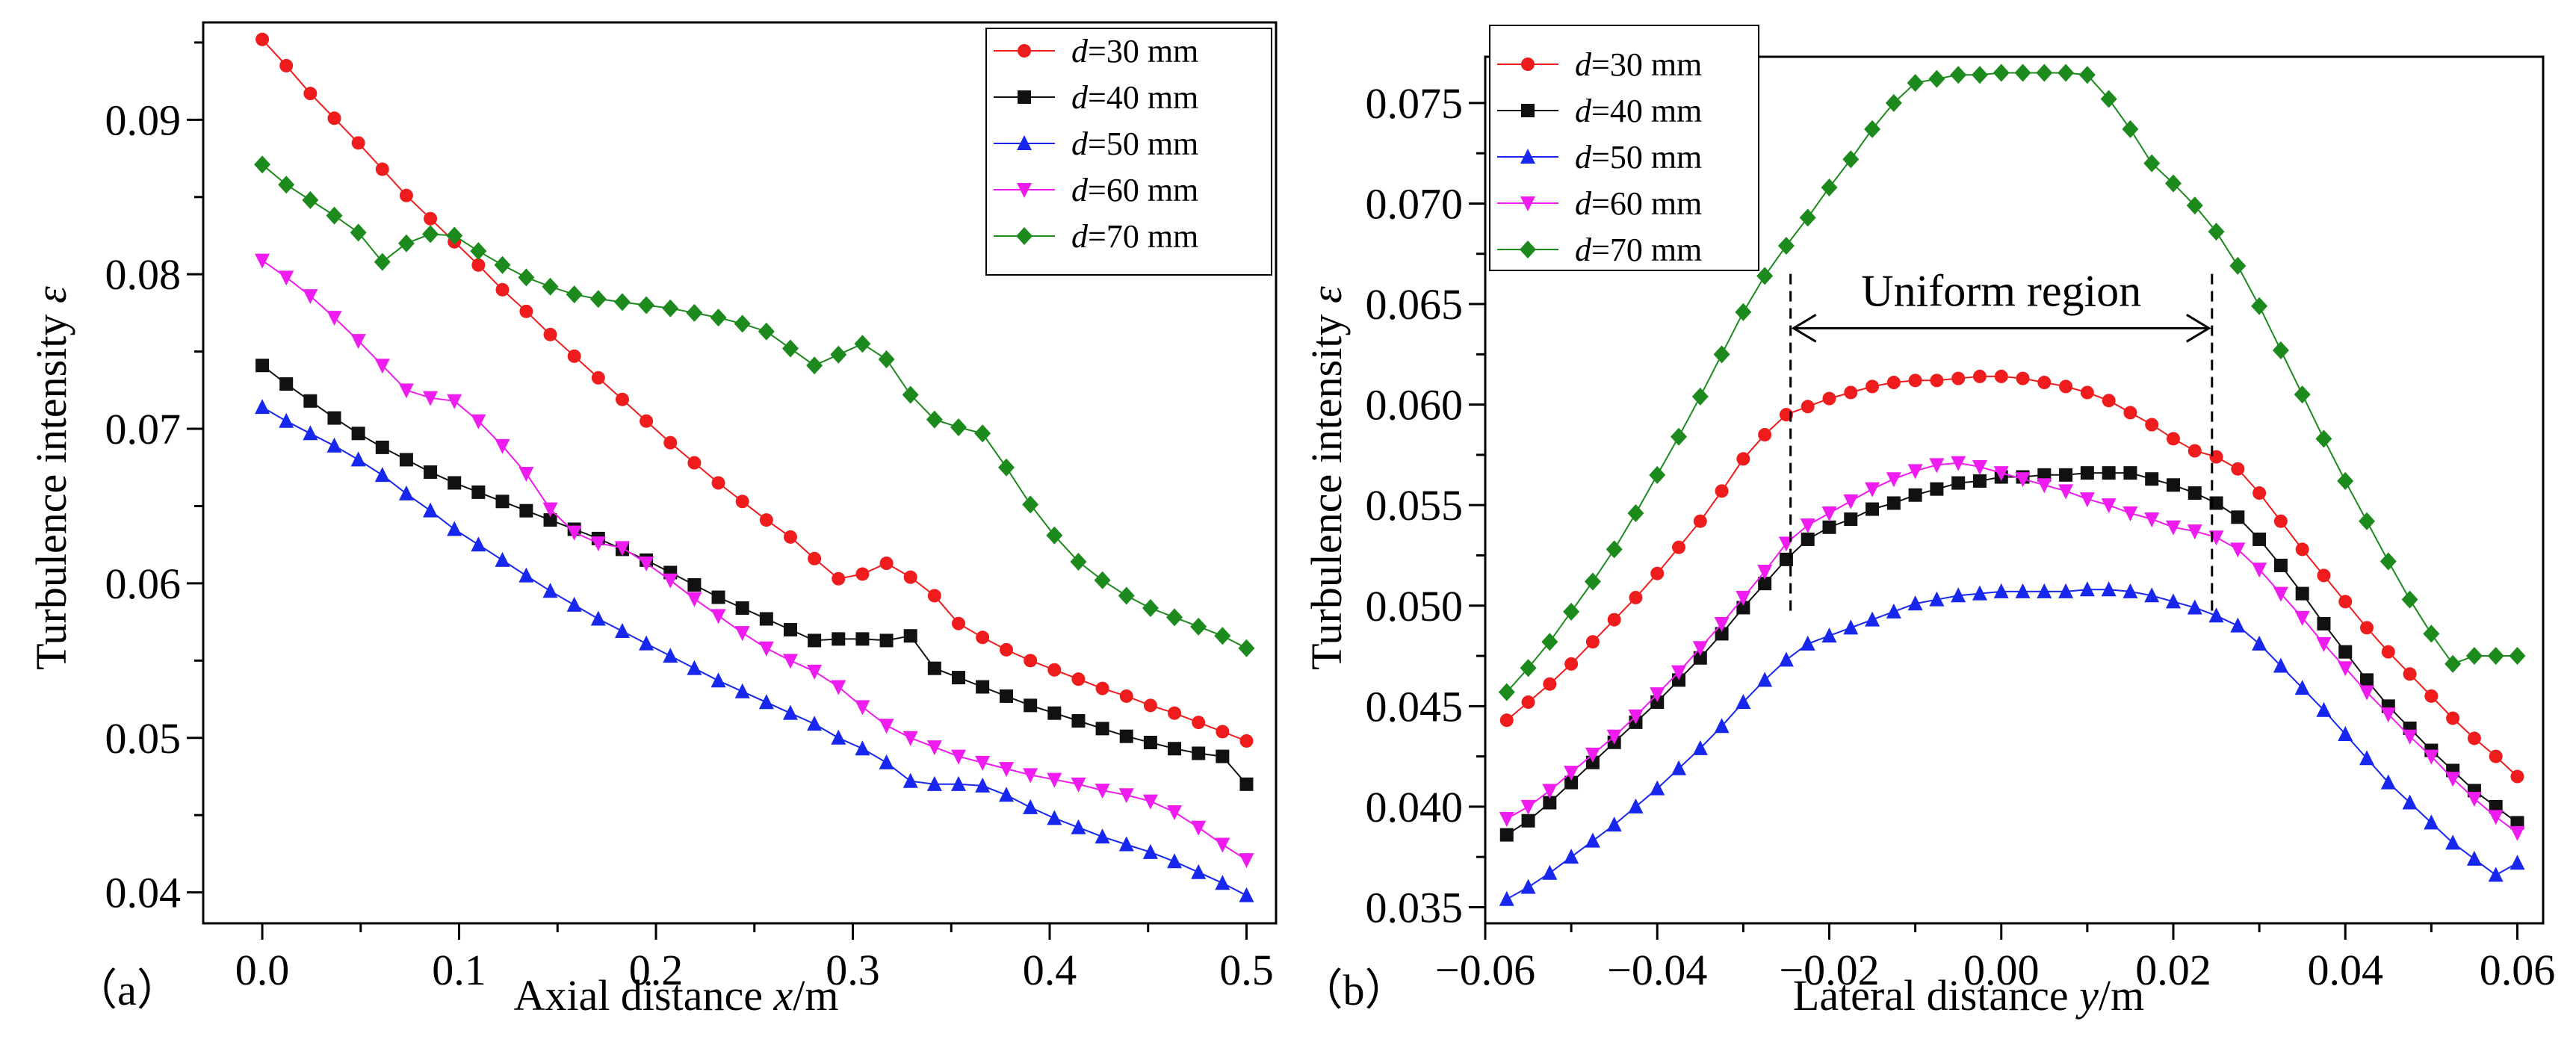 This screenshot has height=1060, width=2576. Describe the element at coordinates (143, 738) in the screenshot. I see `y-tick-label: 0.05` at that location.